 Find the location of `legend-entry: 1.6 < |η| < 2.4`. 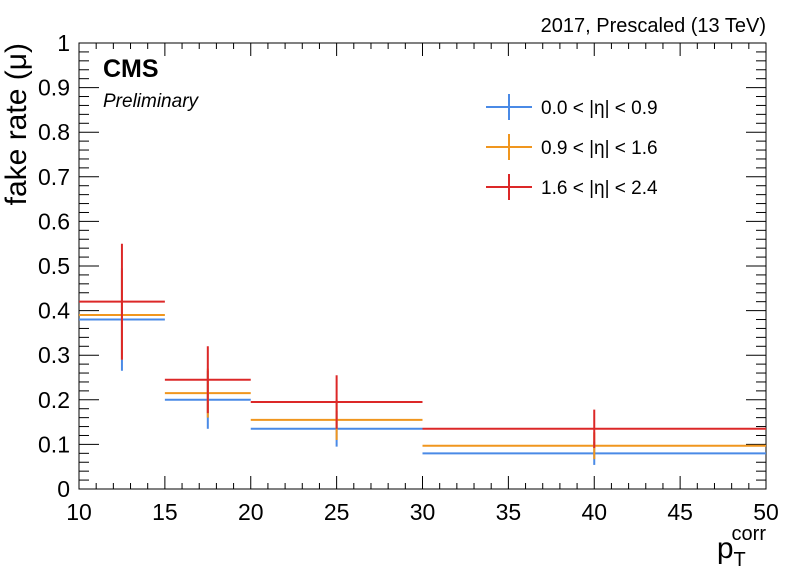

legend-entry: 1.6 < |η| < 2.4 is located at coordinates (572, 187).